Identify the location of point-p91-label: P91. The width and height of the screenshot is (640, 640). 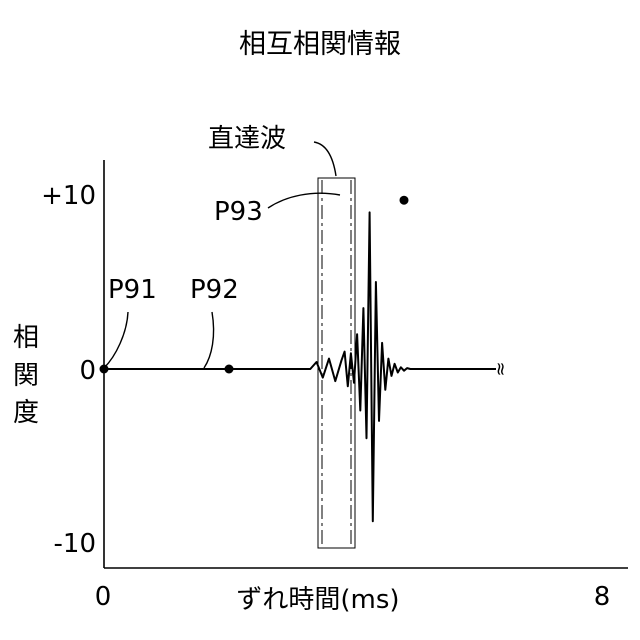
(132, 290).